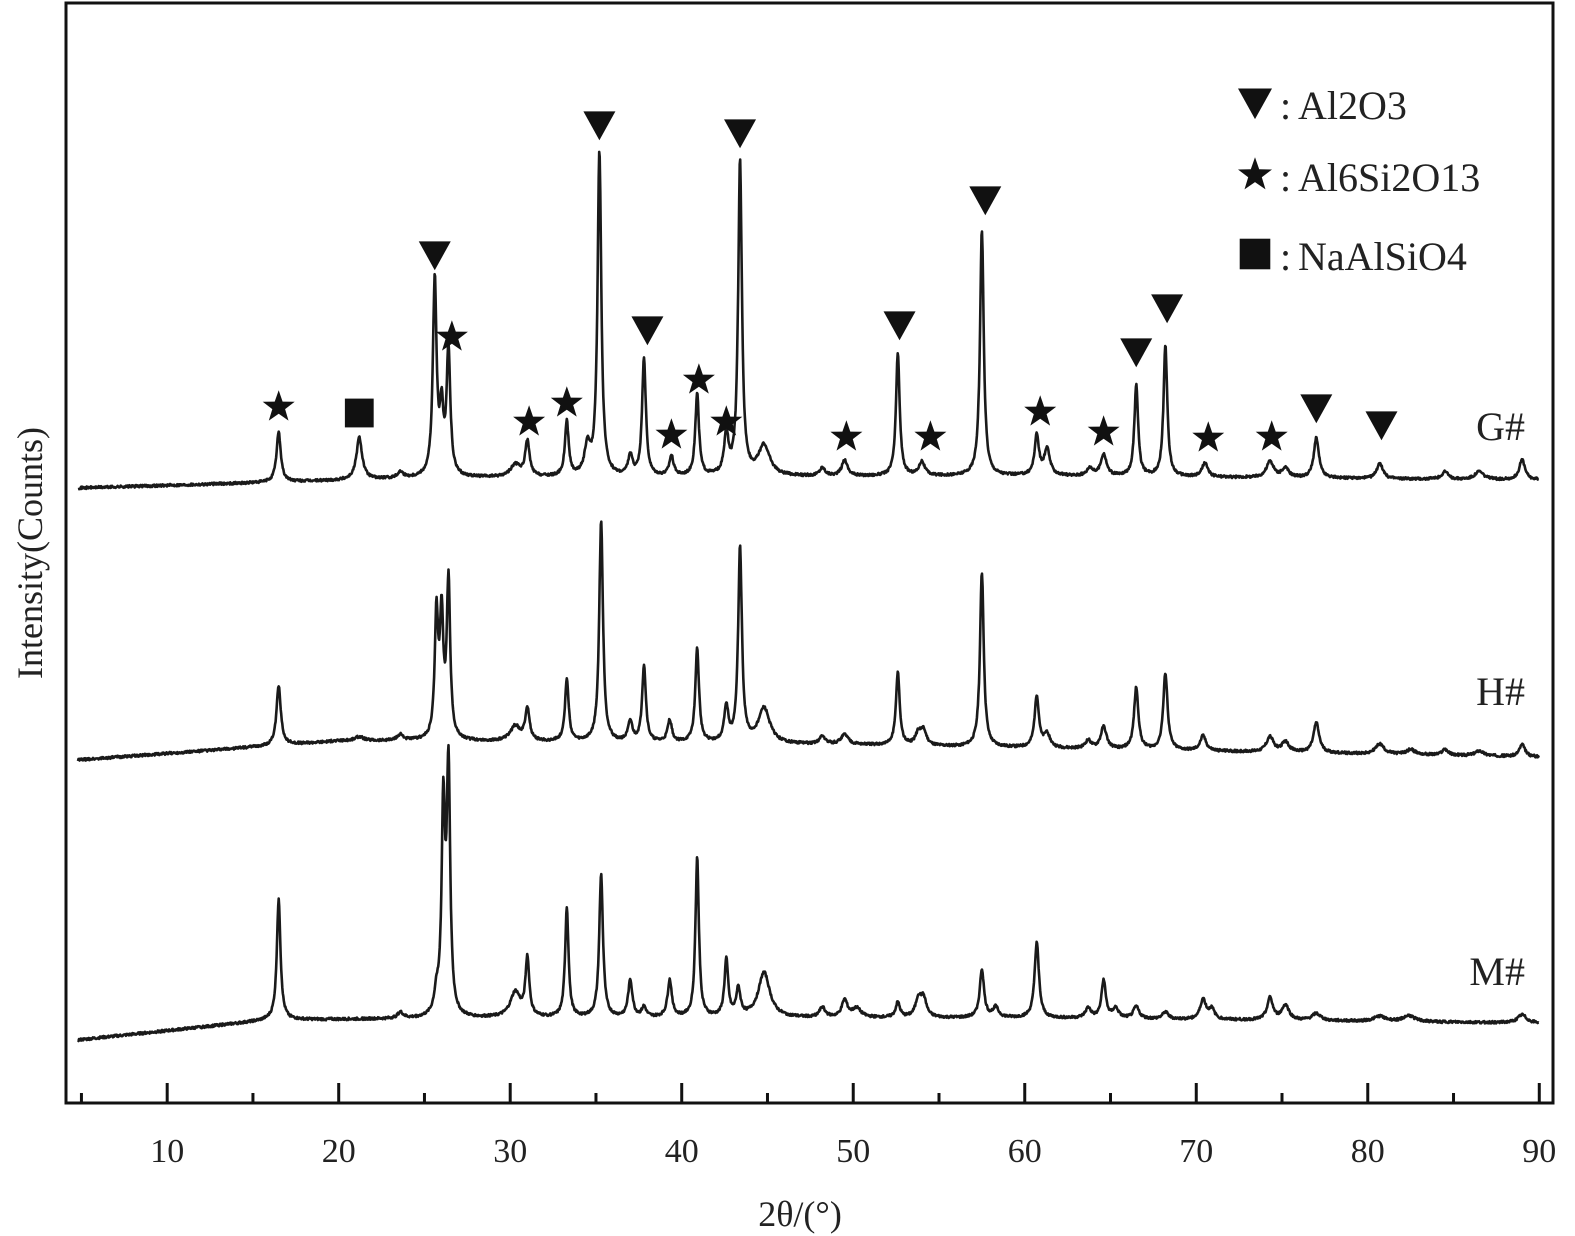  I want to click on x-tick-label: 80, so click(1368, 1151).